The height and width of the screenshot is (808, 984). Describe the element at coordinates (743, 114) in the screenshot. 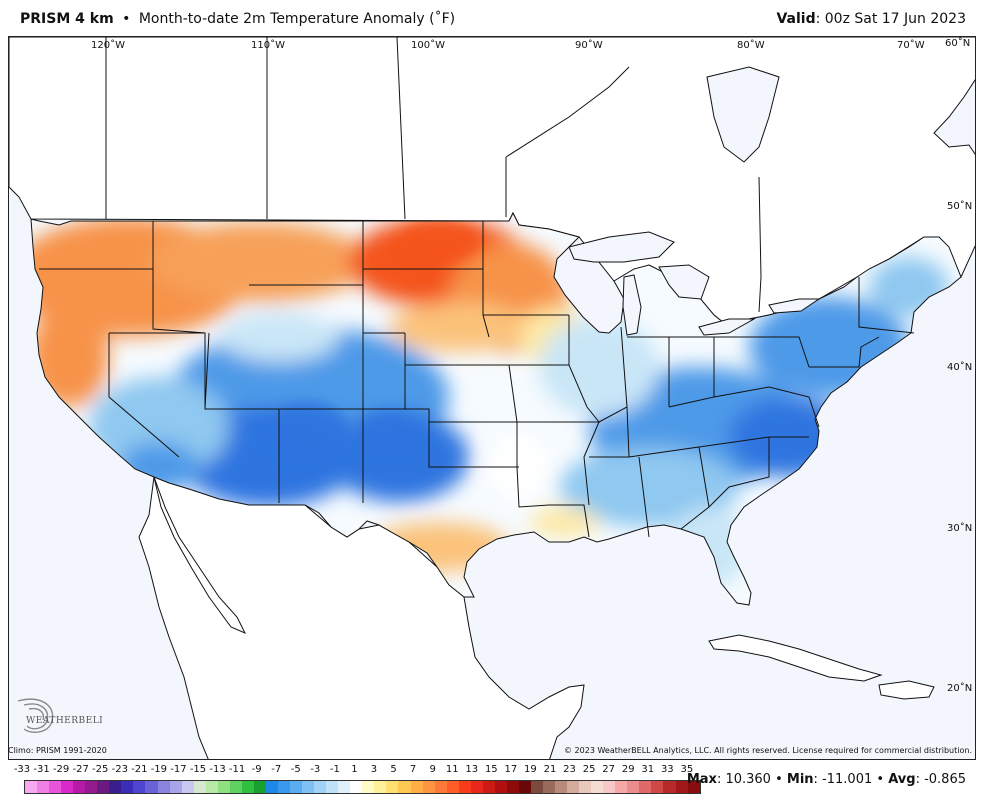

I see `hudson-bay` at that location.